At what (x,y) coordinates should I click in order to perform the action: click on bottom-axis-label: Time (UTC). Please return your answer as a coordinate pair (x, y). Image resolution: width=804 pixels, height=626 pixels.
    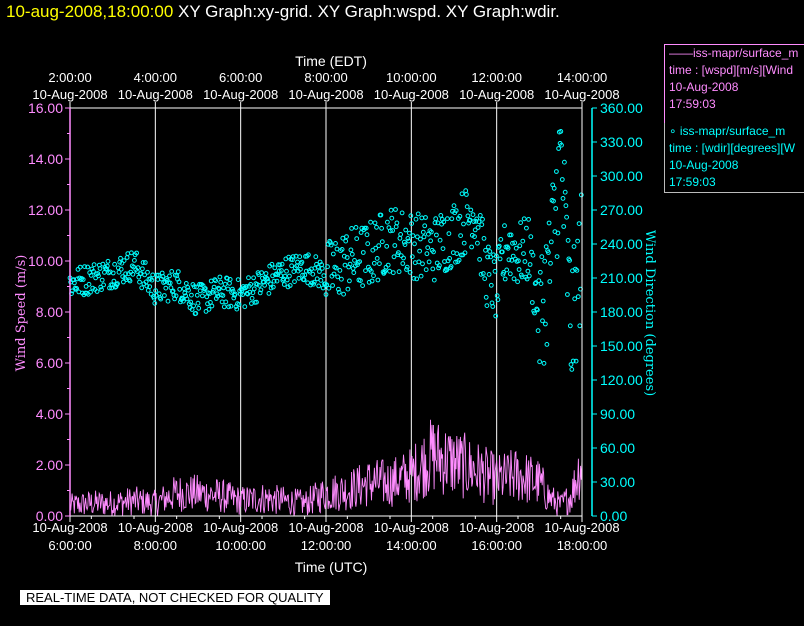
    Looking at the image, I should click on (331, 567).